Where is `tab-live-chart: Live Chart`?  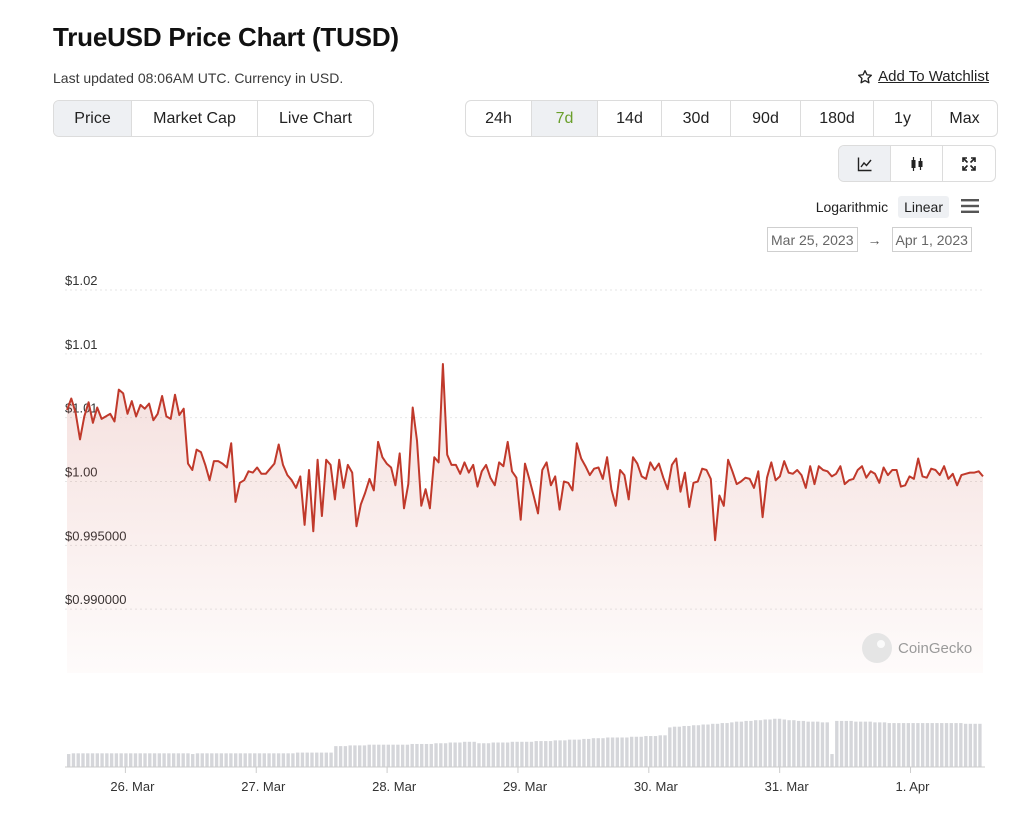 tab-live-chart: Live Chart is located at coordinates (315, 118).